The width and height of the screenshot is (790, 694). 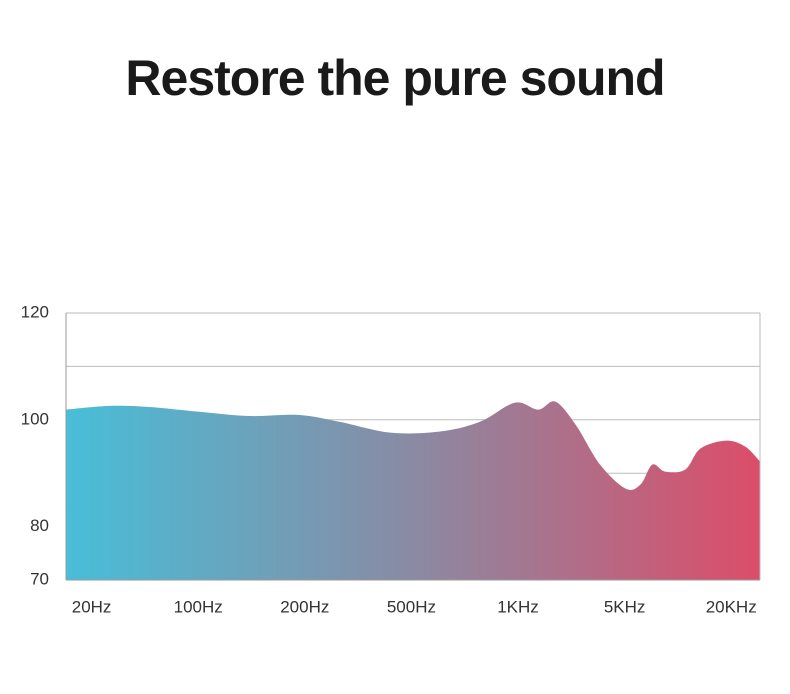 I want to click on x-tick-label: 1KHz, so click(x=518, y=606).